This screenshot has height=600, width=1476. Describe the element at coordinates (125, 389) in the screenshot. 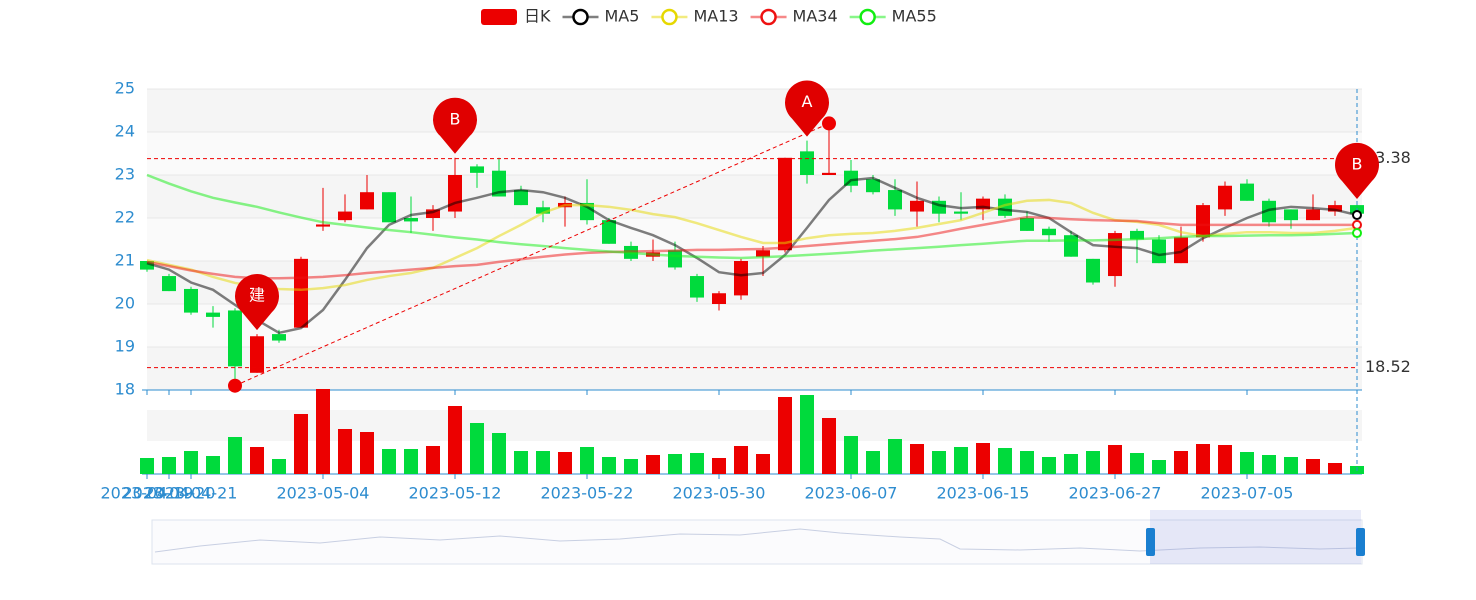

I see `y-tick-label: 18` at that location.